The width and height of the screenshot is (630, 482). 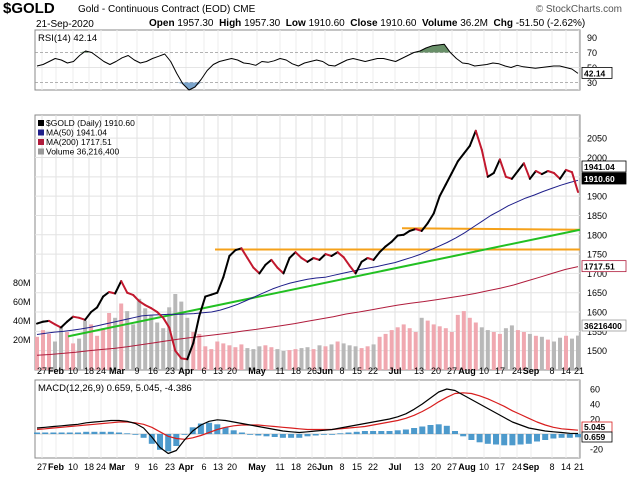 I want to click on rsi-overbought-fill, so click(x=307, y=48).